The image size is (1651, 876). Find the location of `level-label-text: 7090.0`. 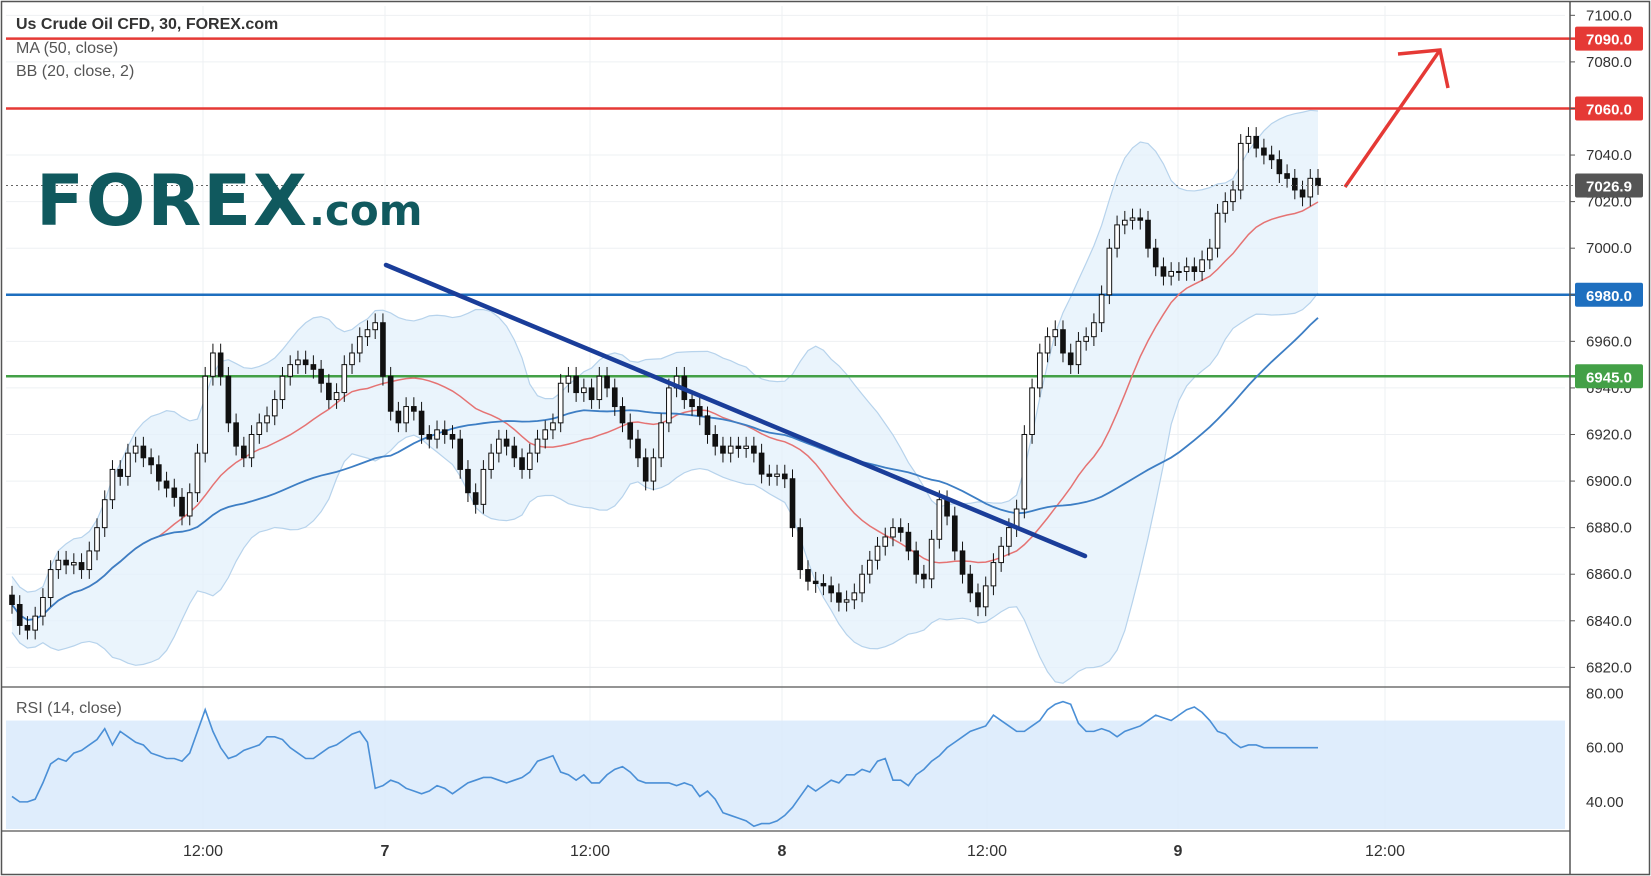

level-label-text: 7090.0 is located at coordinates (1609, 40).